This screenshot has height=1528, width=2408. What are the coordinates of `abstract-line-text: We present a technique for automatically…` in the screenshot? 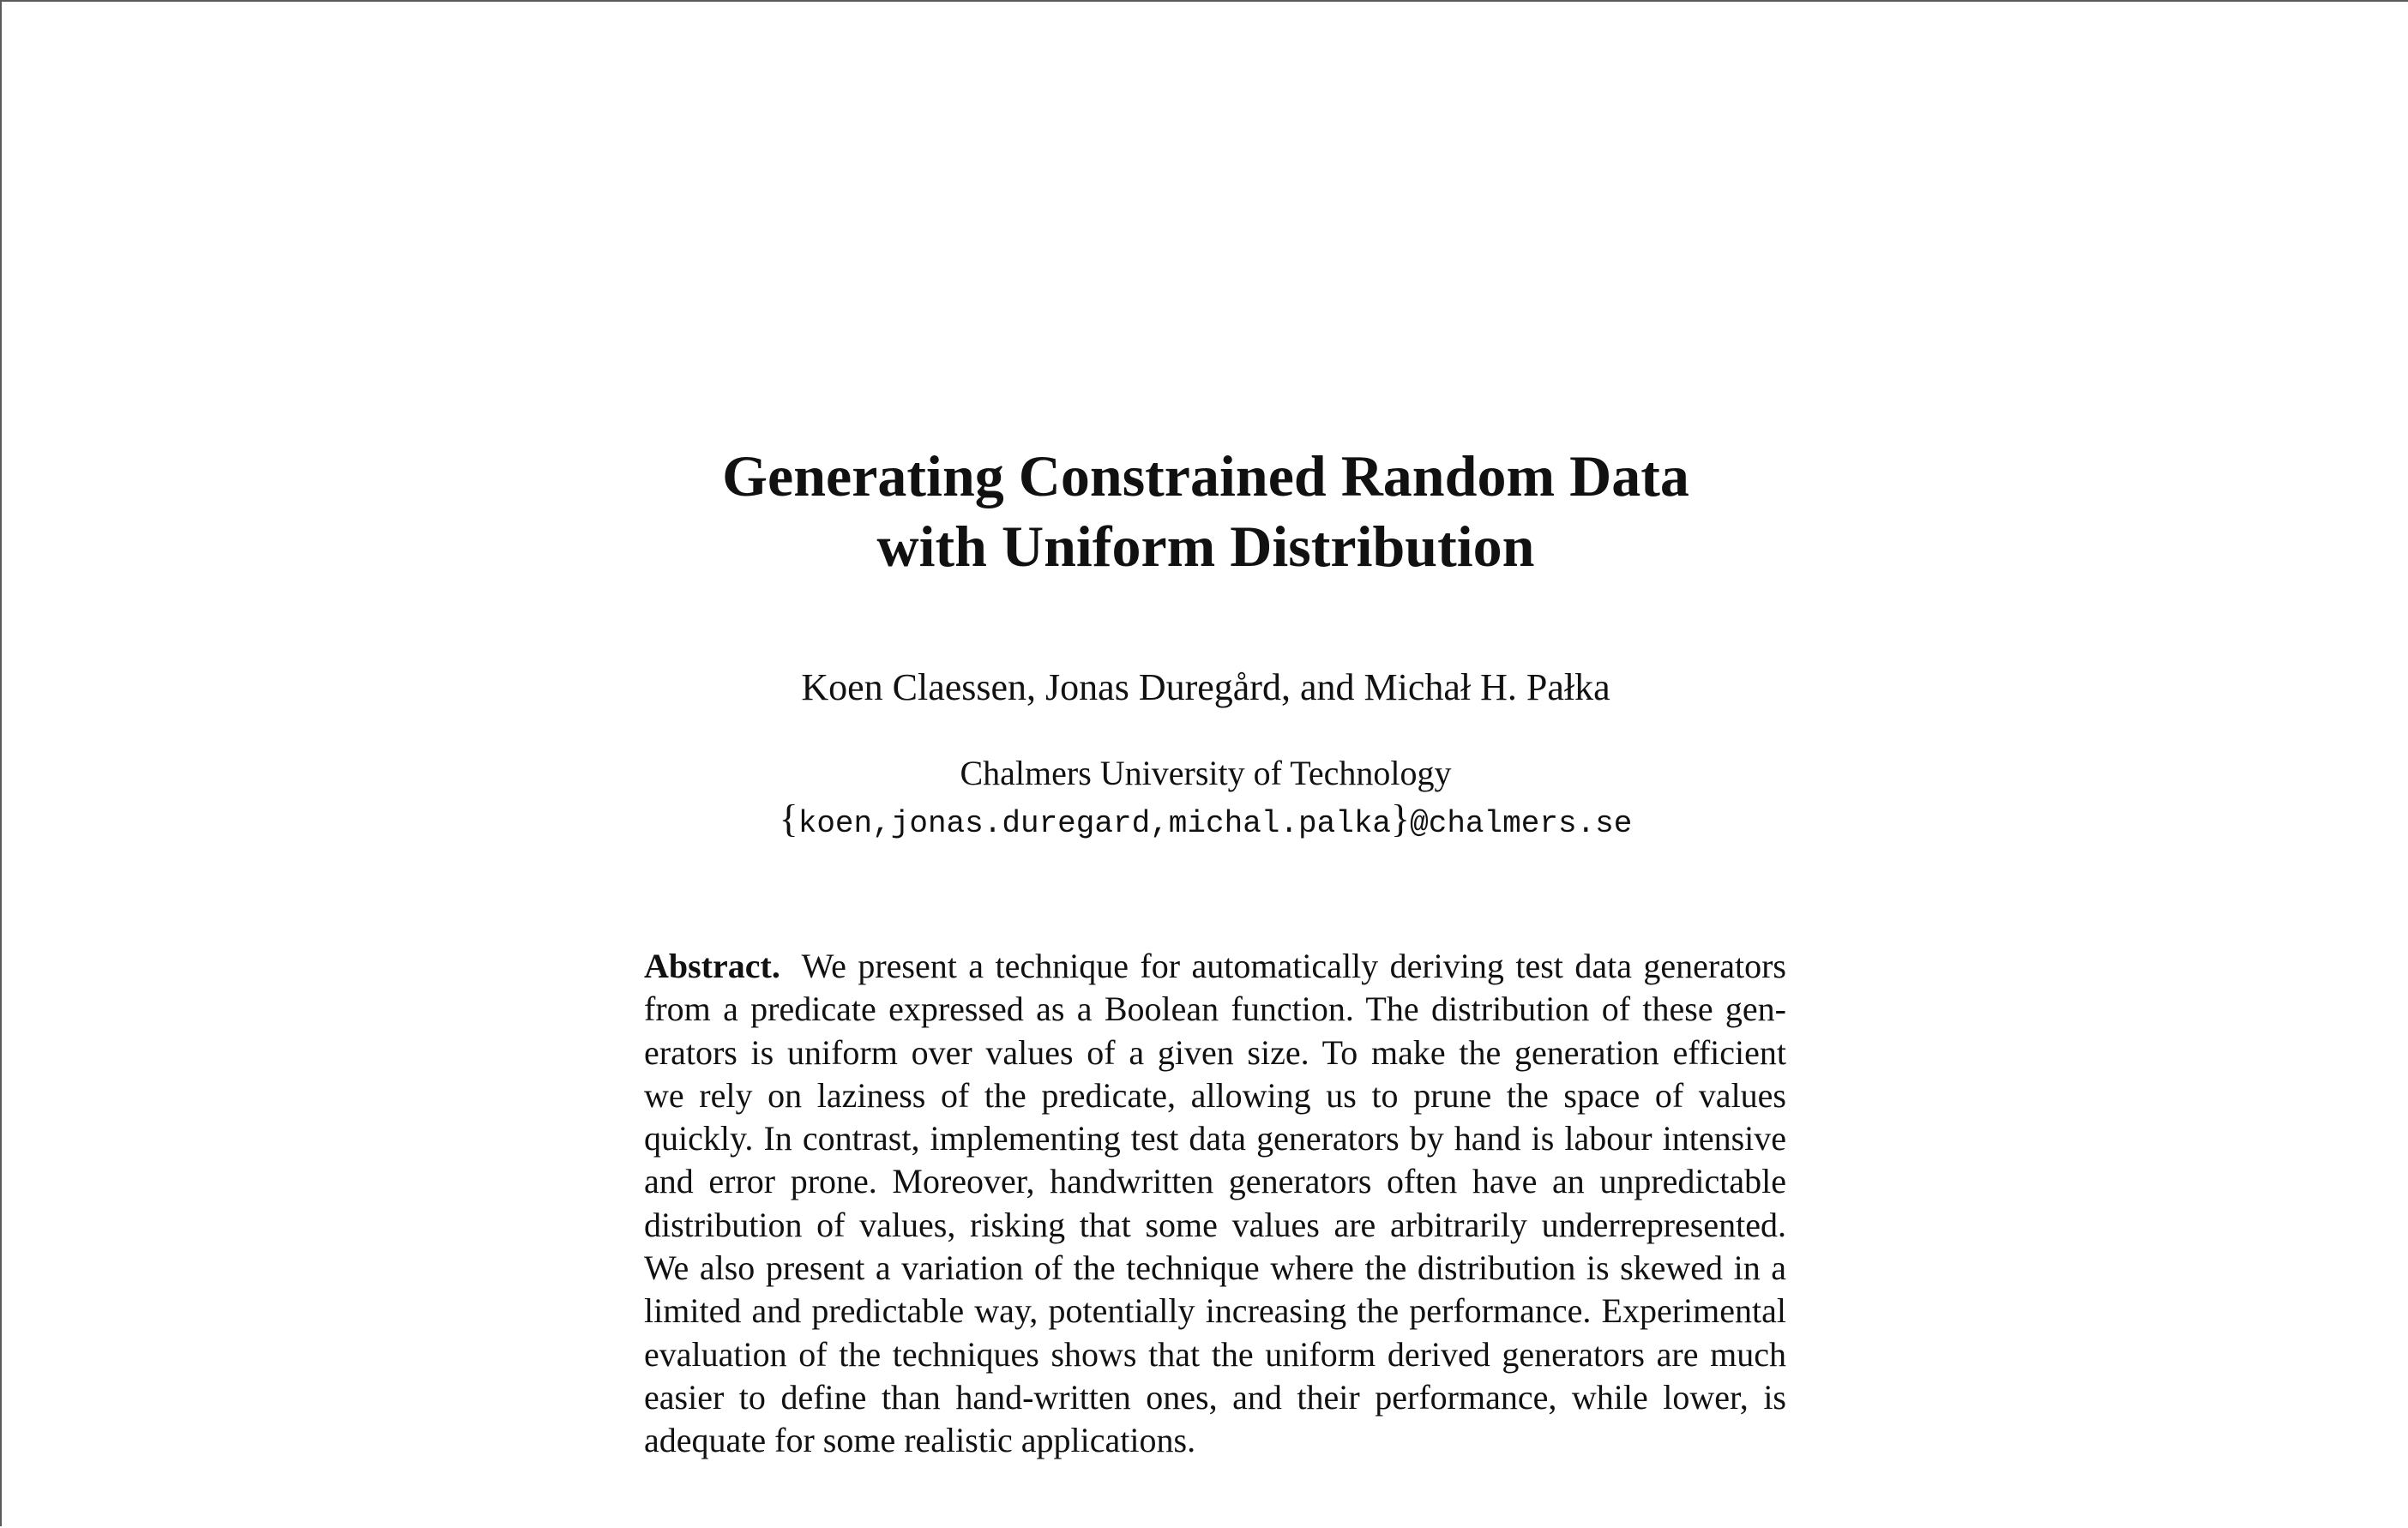 It's located at (1293, 966).